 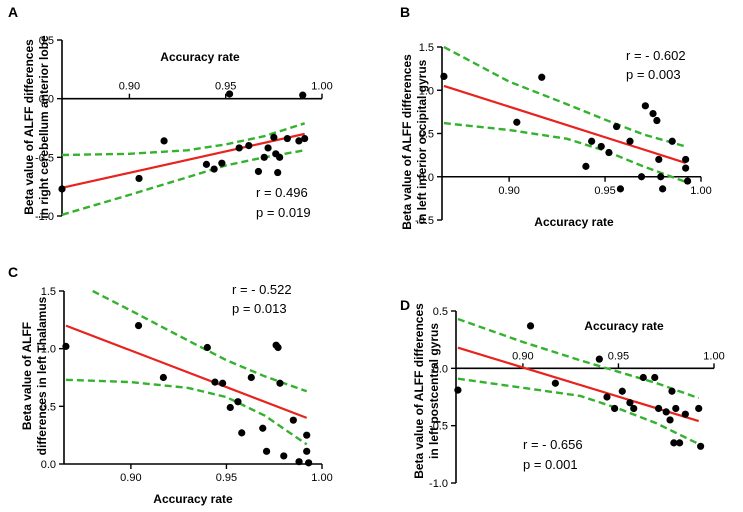 I want to click on plot-area: -1.0 -0.5 0.0 0.5 0.90 0.95 1.00, so click(x=577, y=398).